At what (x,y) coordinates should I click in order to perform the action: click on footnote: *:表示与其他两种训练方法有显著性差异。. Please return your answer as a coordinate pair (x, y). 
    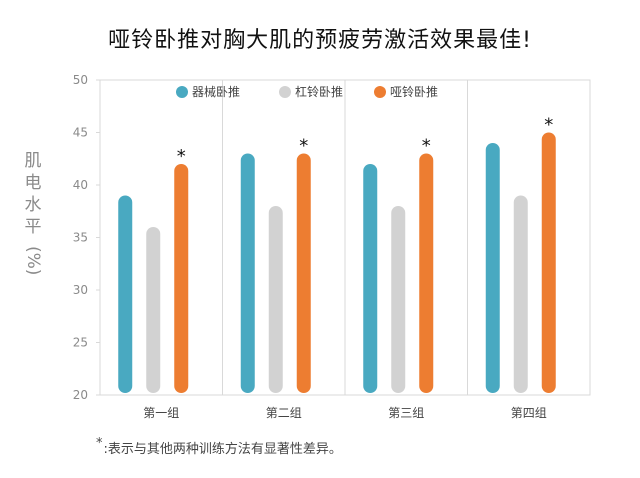
    Looking at the image, I should click on (219, 446).